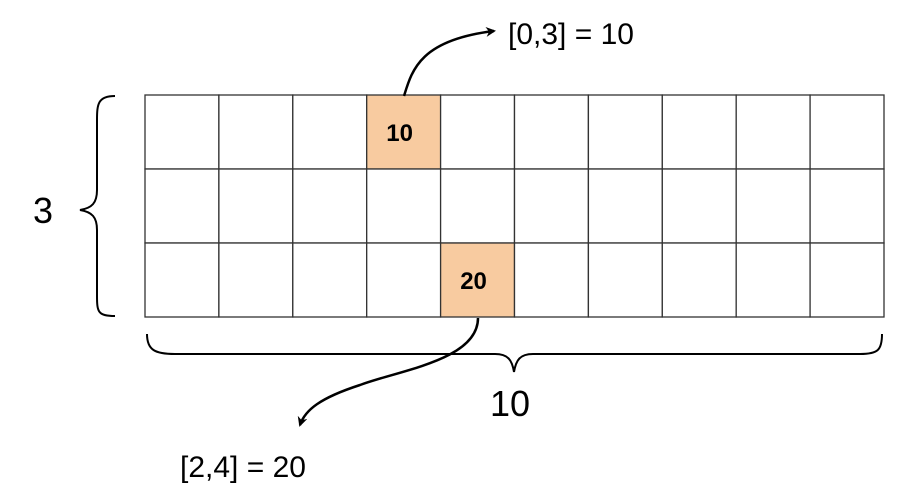 This screenshot has height=496, width=900. I want to click on column-count-brace, so click(514, 353).